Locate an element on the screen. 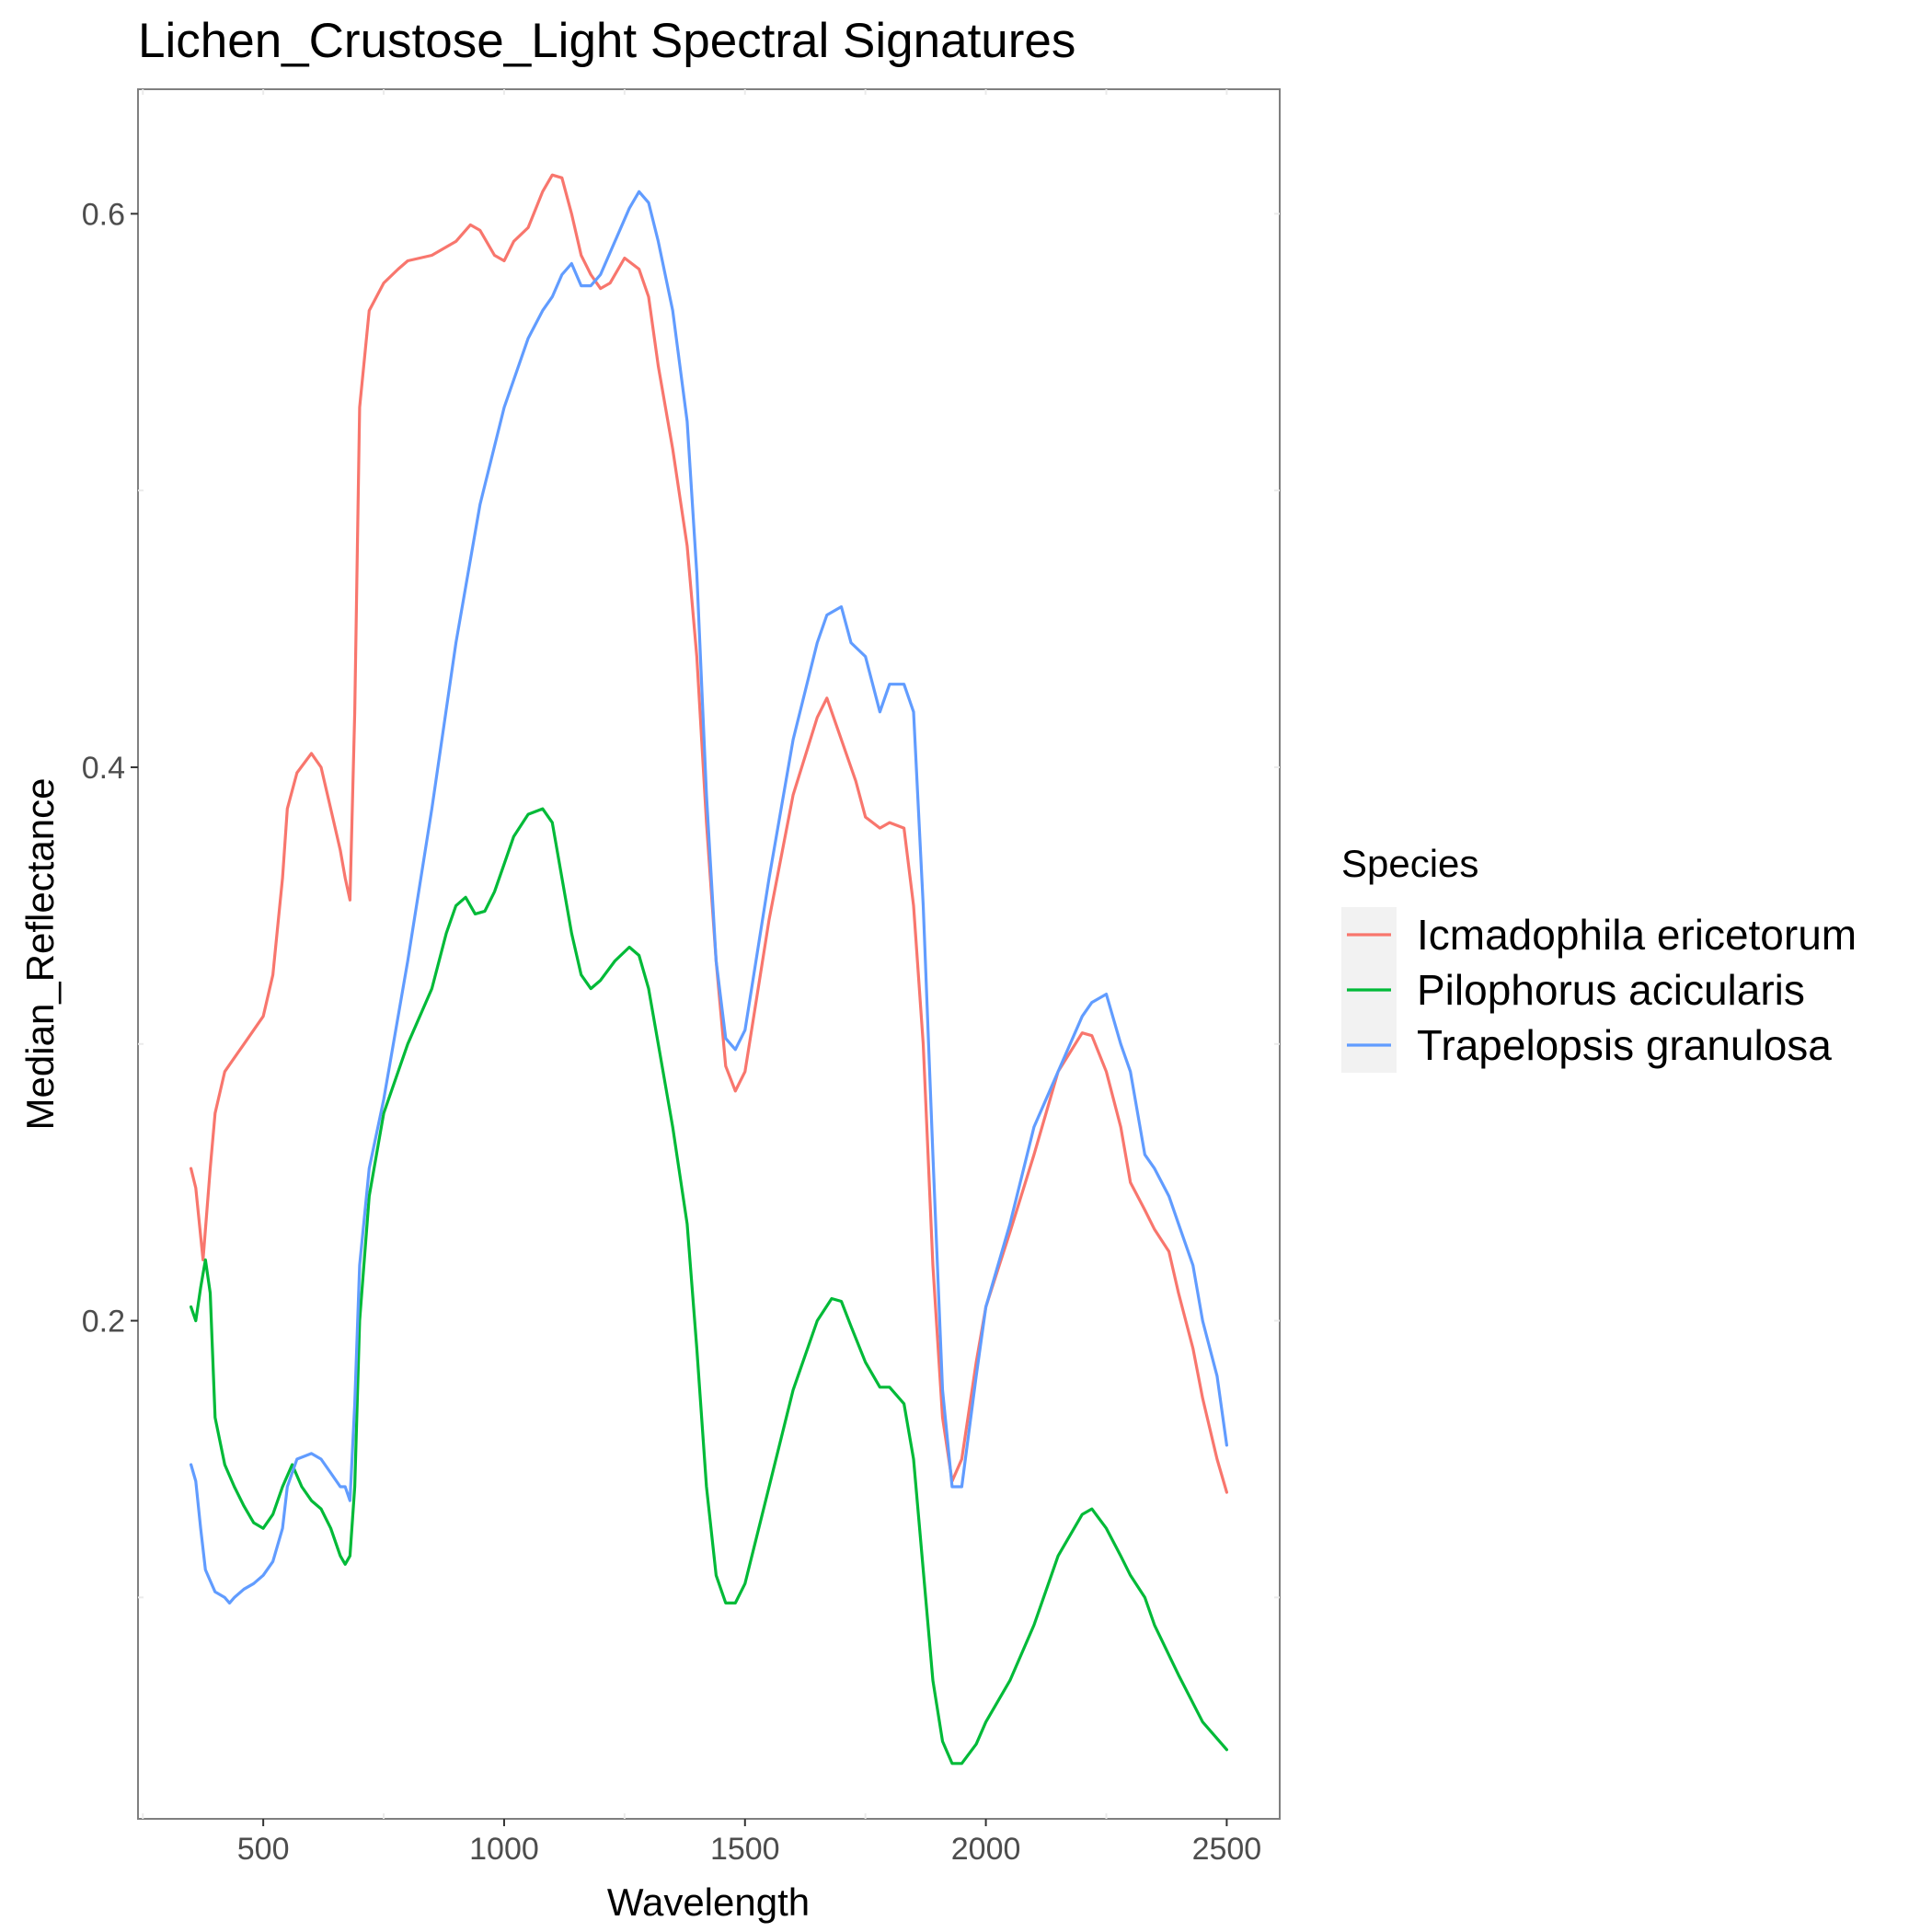  legend-label: Pilophorus acicularis is located at coordinates (1611, 990).